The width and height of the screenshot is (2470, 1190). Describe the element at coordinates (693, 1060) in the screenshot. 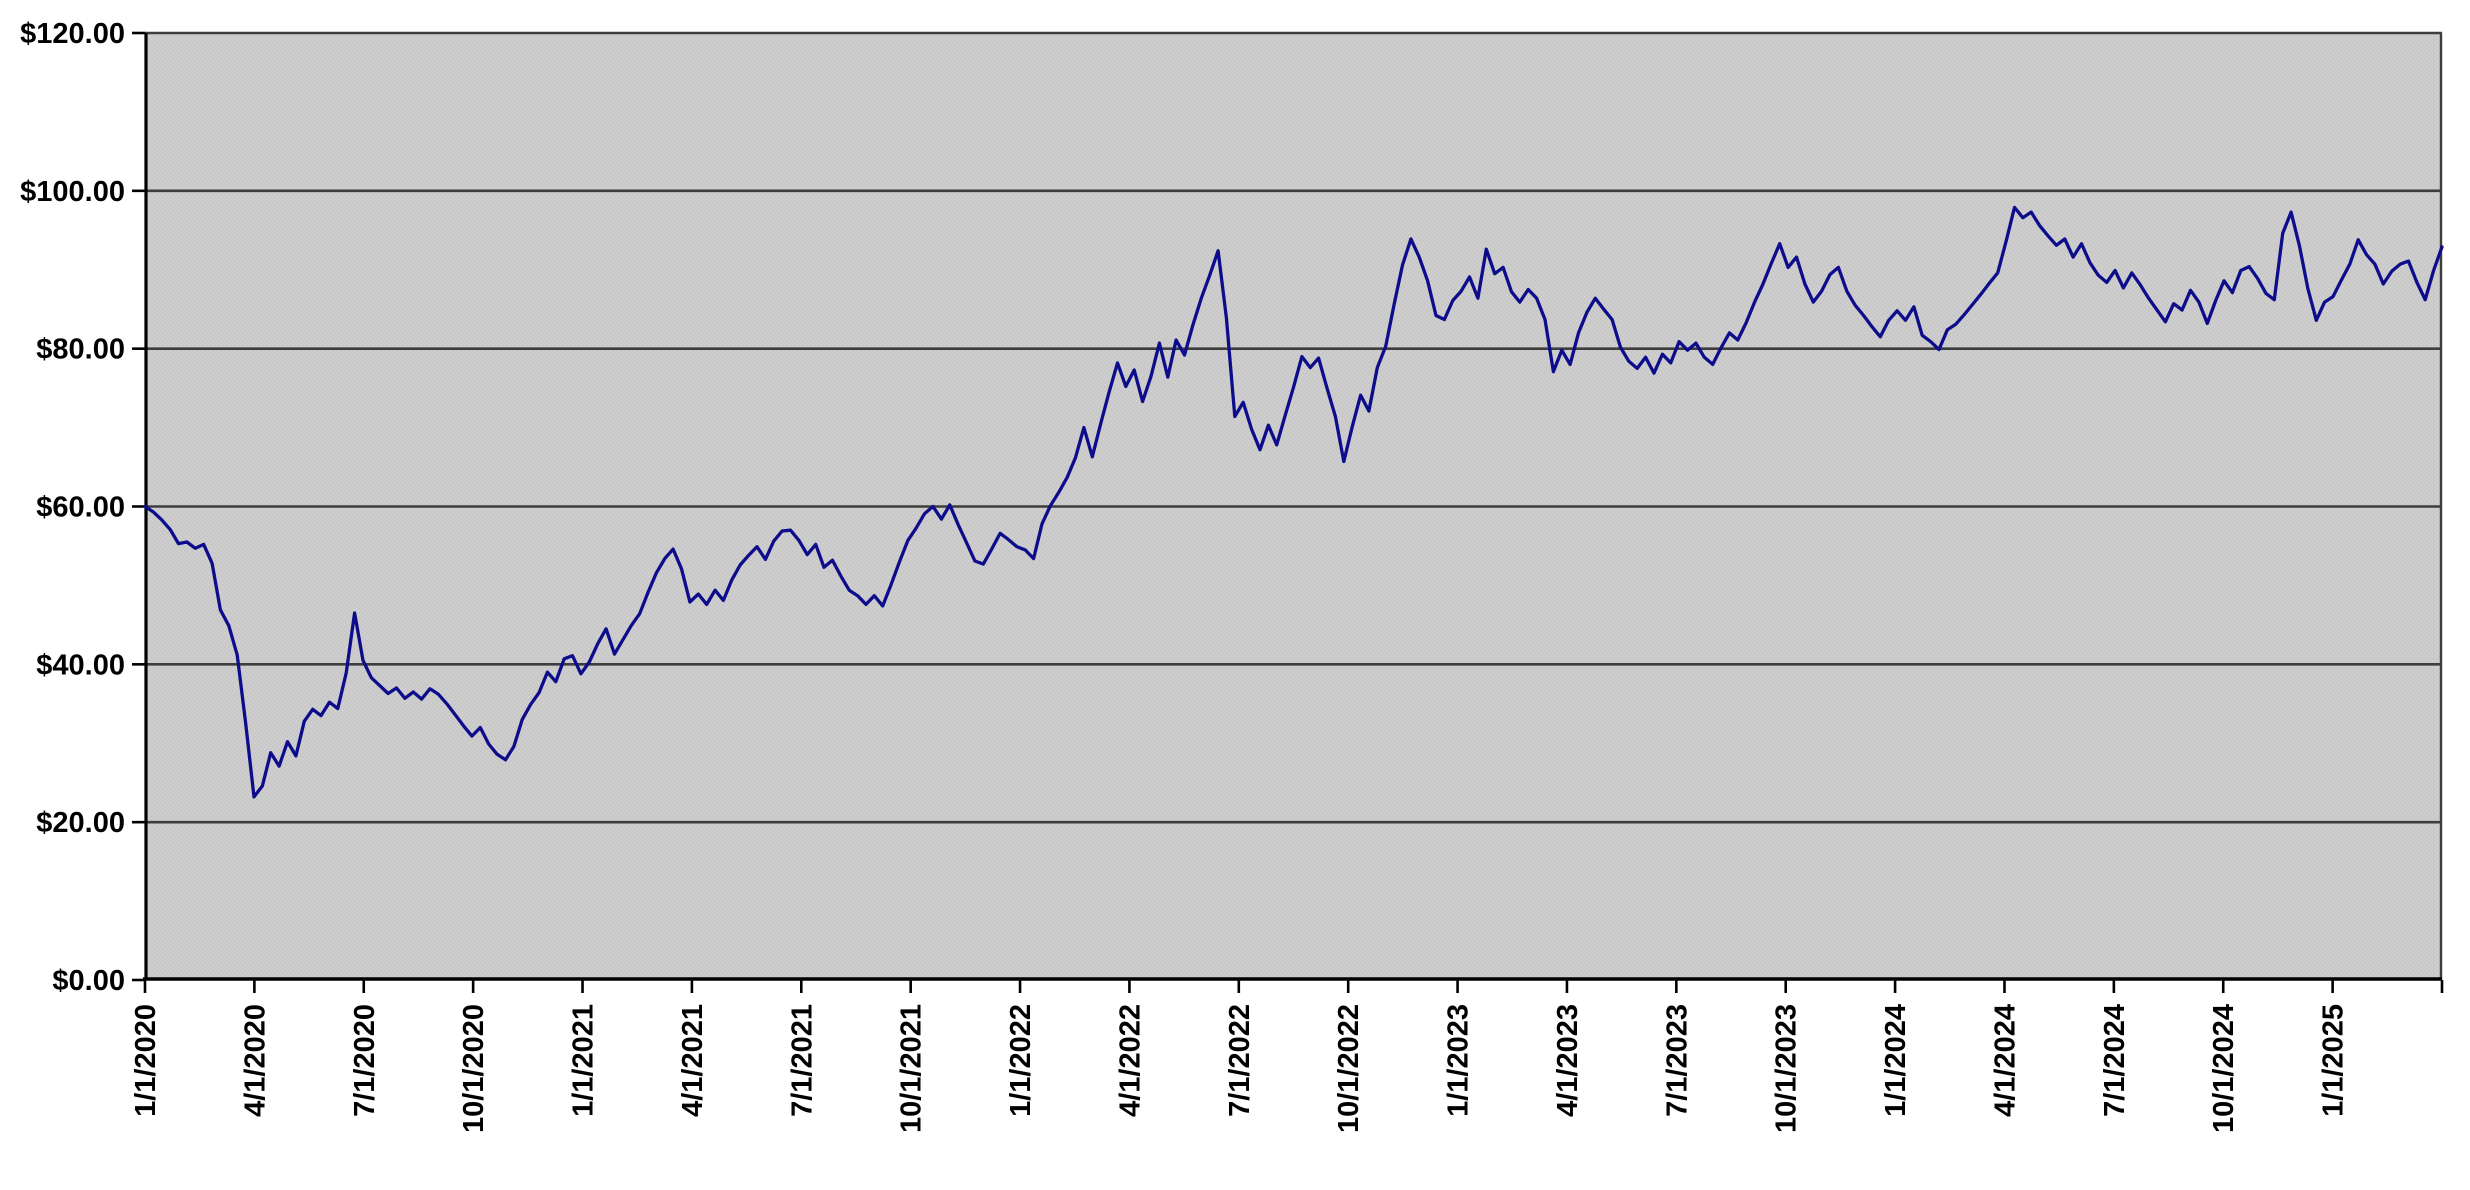

I see `x-tick-label: 4/1/2021` at that location.